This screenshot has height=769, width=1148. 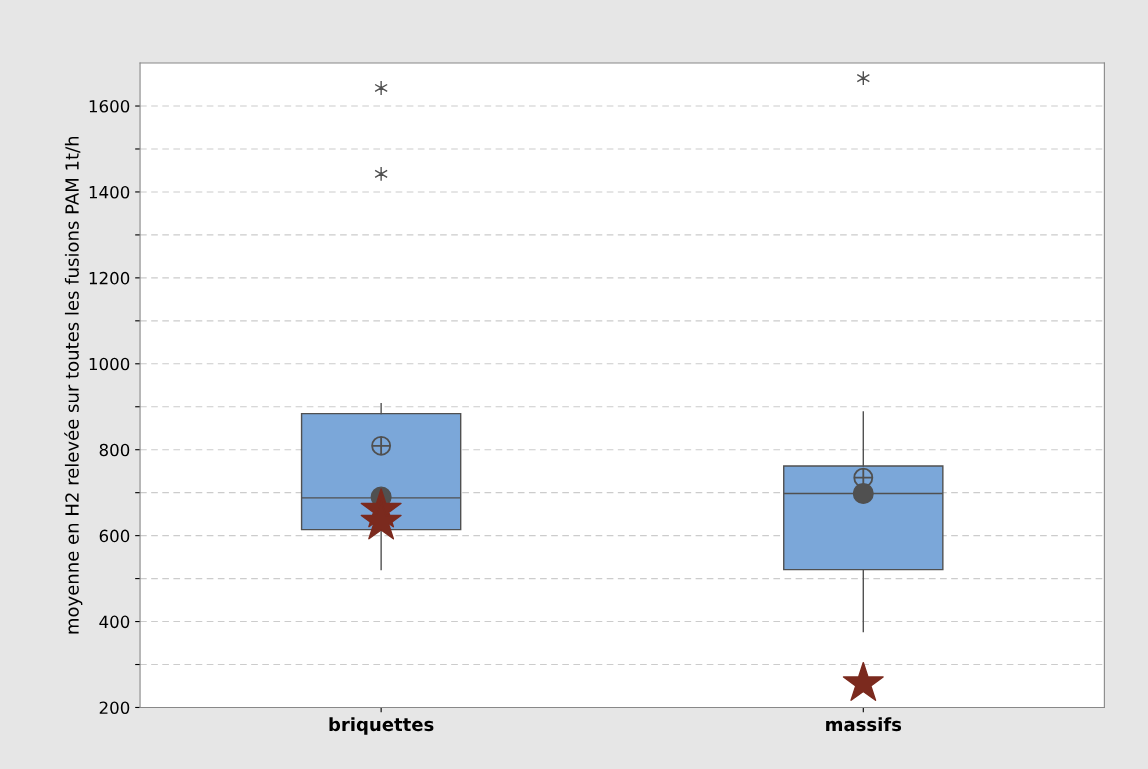 I want to click on y-tick-label: 800, so click(x=114, y=450).